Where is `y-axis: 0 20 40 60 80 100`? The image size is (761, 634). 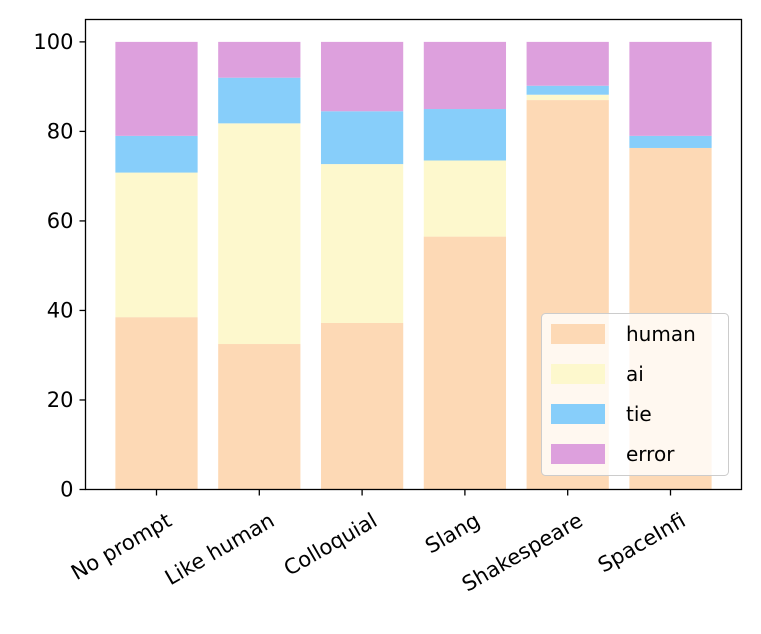
y-axis: 0 20 40 60 80 100 is located at coordinates (59, 266).